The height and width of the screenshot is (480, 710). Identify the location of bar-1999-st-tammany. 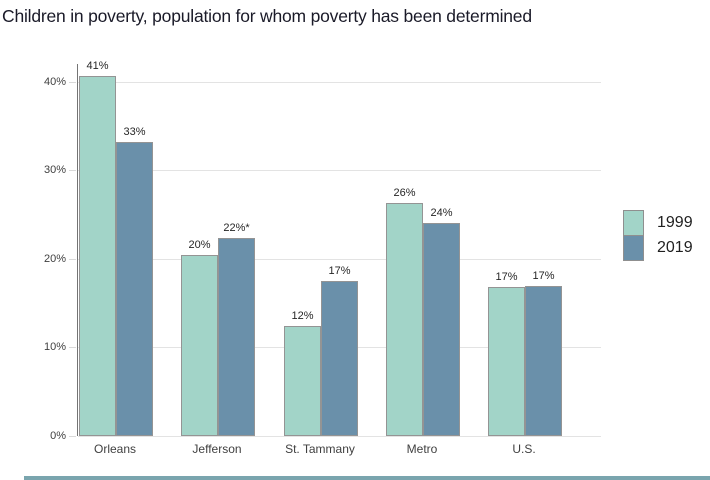
(302, 381).